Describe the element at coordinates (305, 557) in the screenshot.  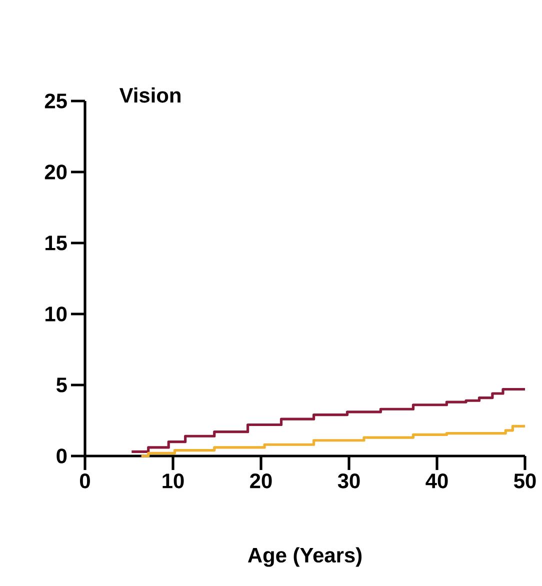
I see `x-axis-title: Age (Years)` at that location.